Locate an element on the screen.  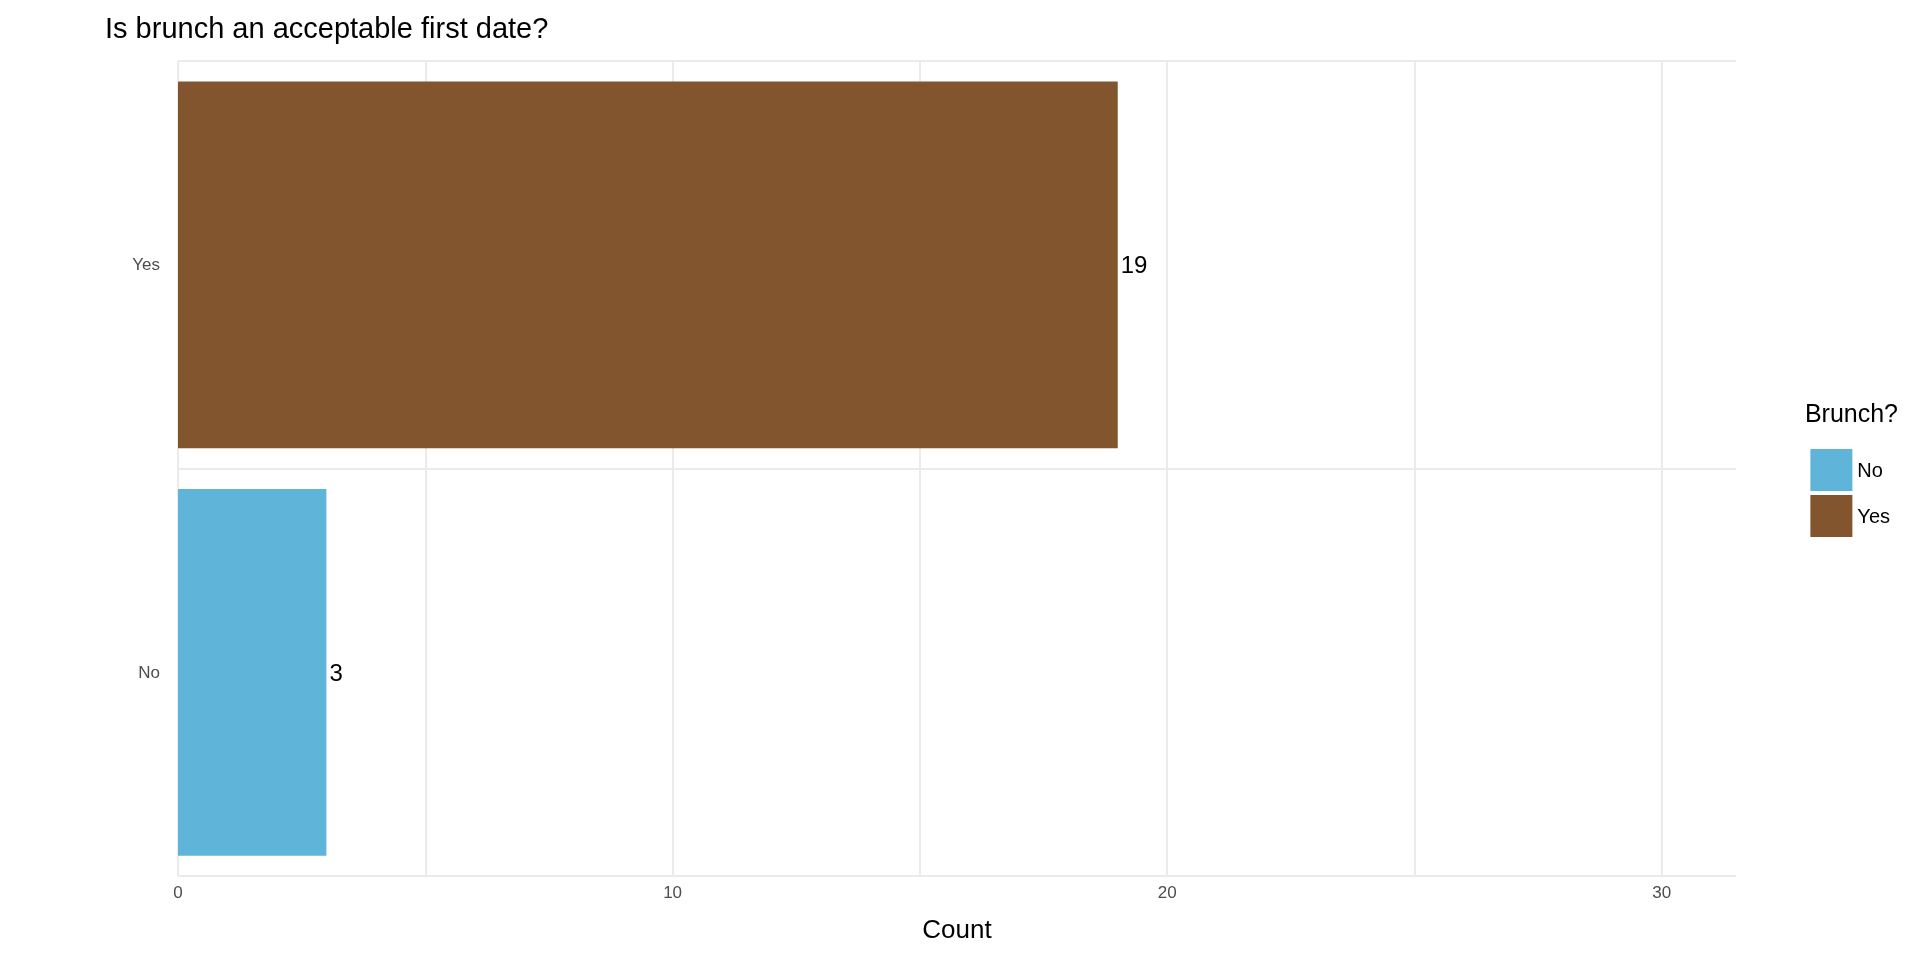
x-tick-label: 30 is located at coordinates (1662, 892).